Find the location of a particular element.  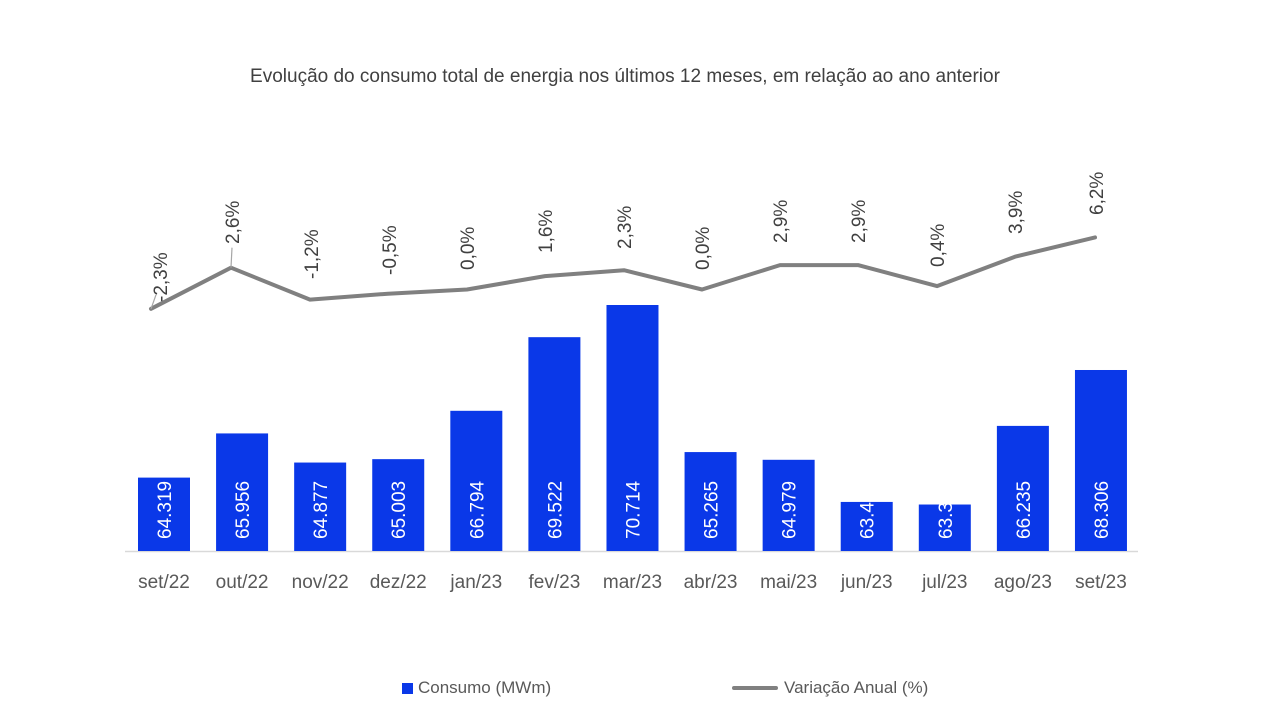

line-value-label: 3,9% is located at coordinates (1016, 212).